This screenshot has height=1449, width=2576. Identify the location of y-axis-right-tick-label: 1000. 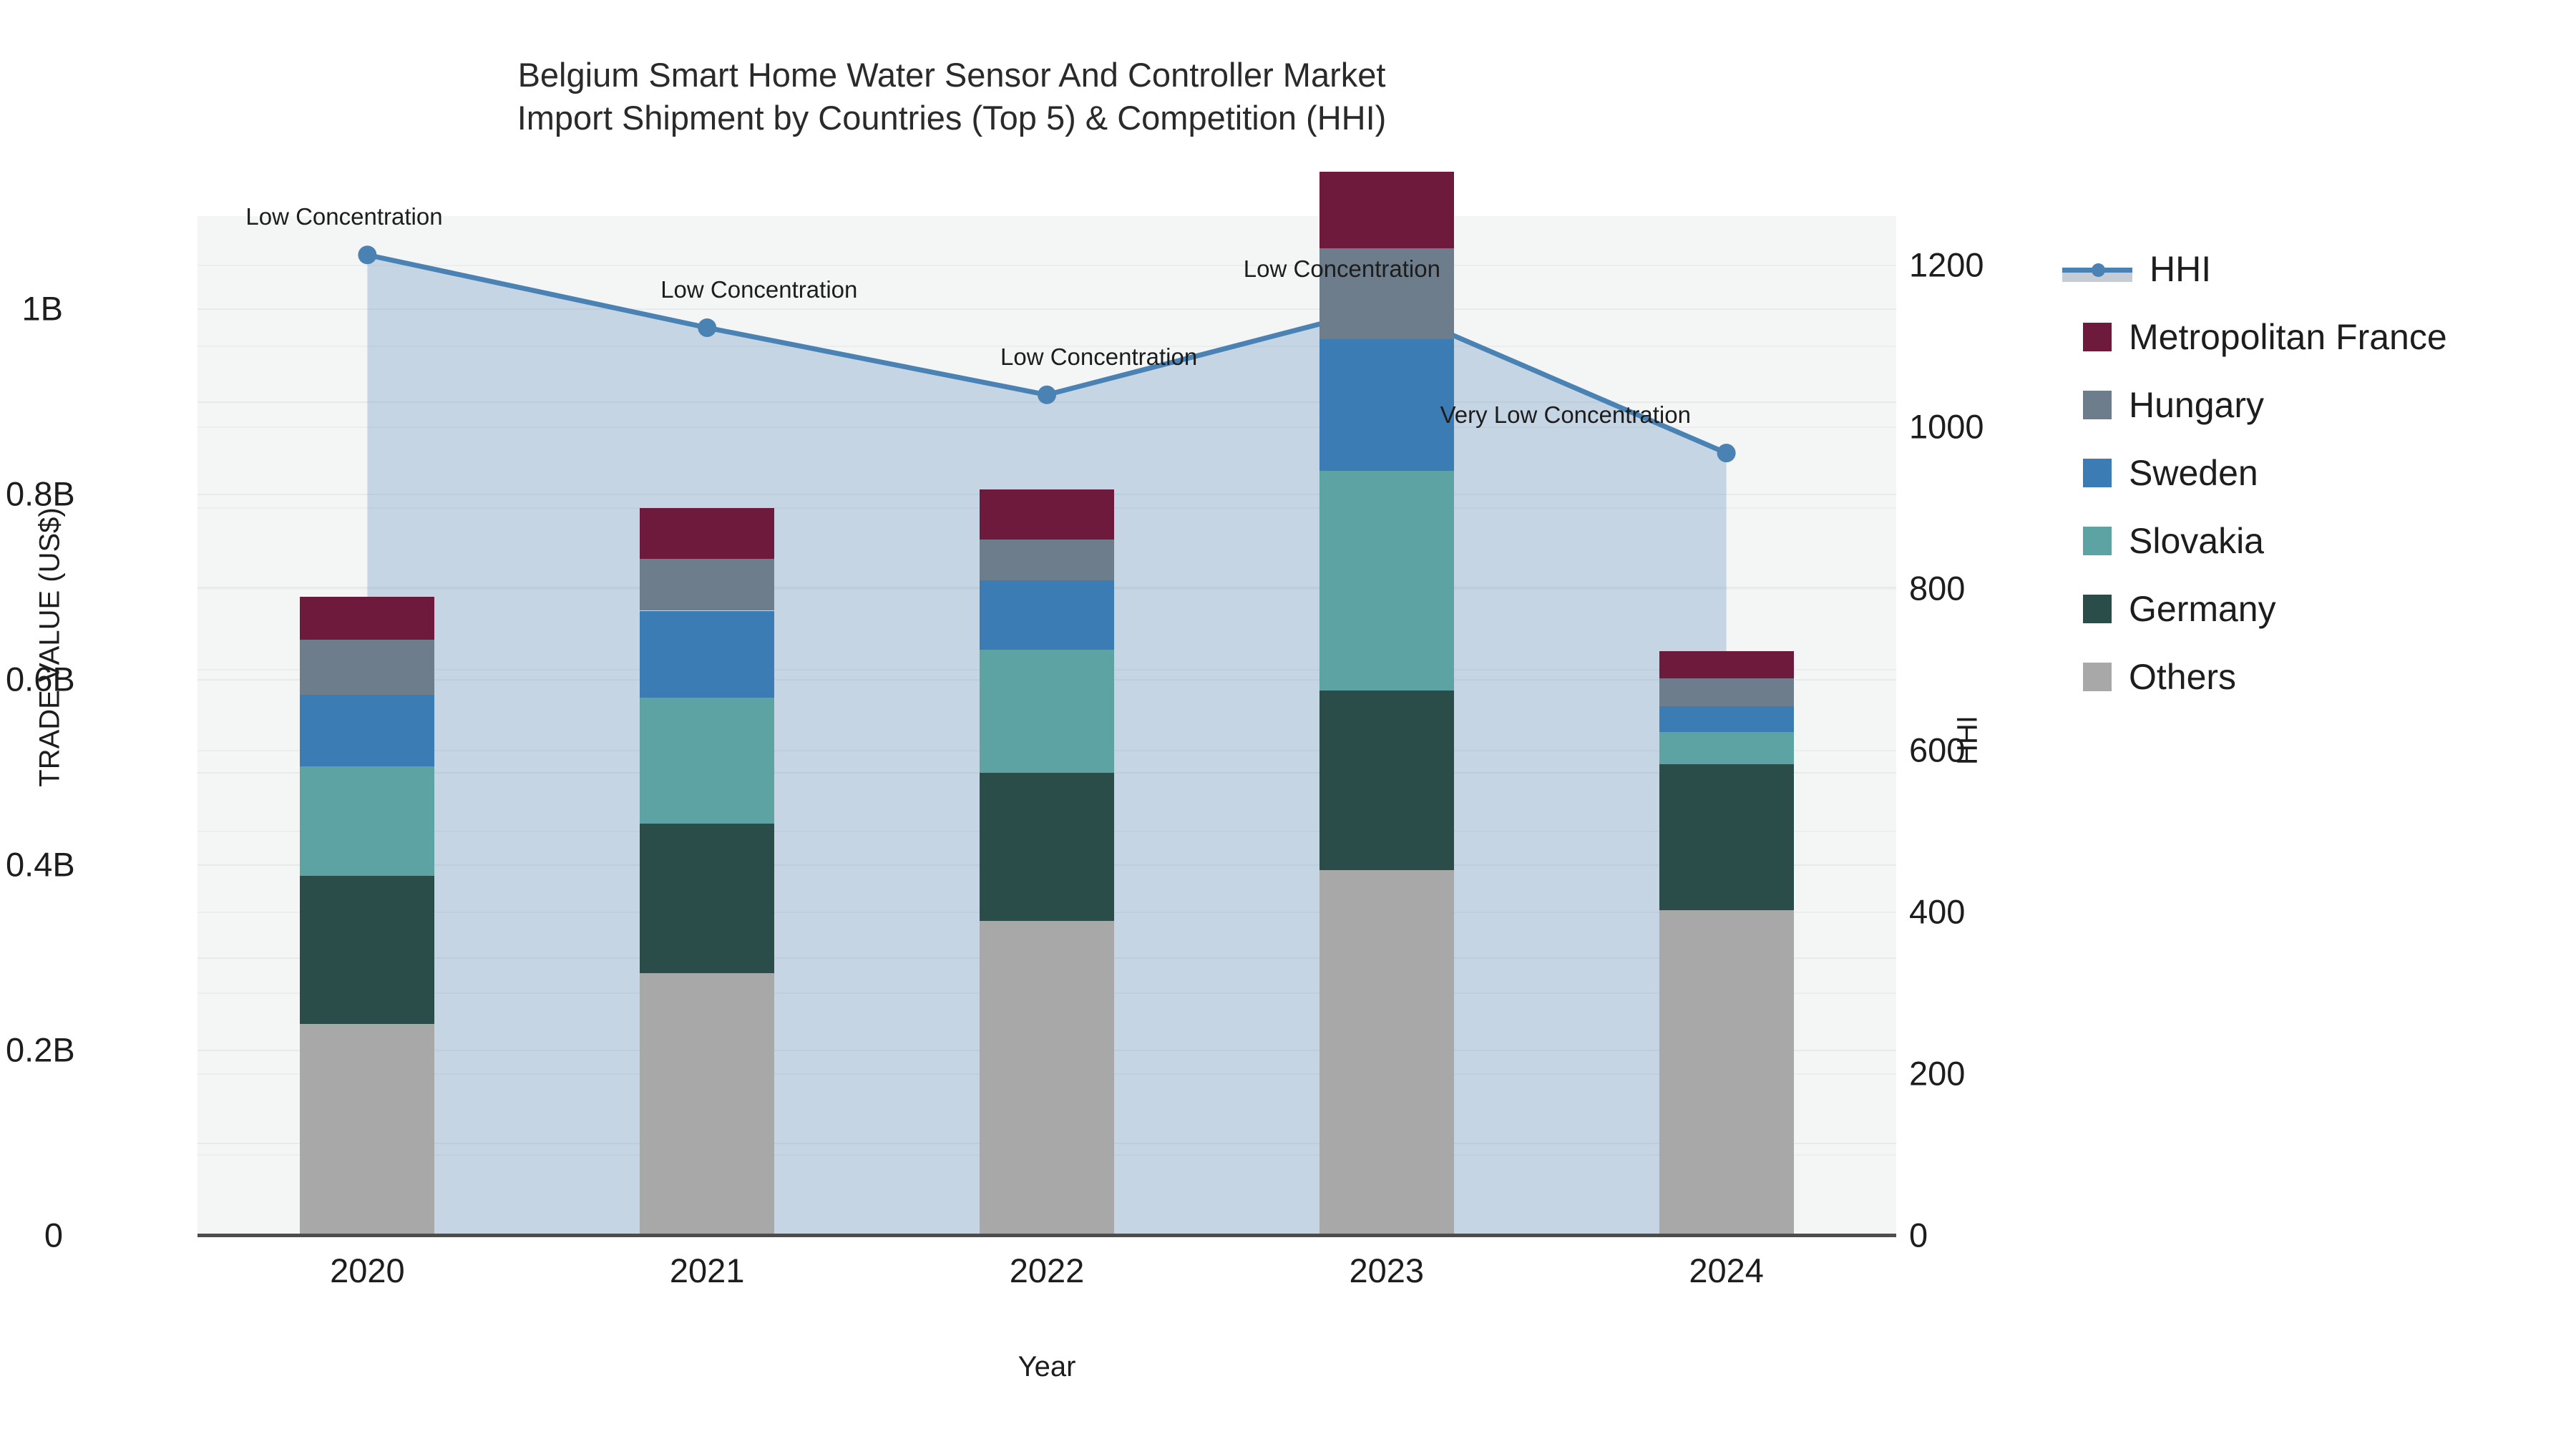
(1946, 426).